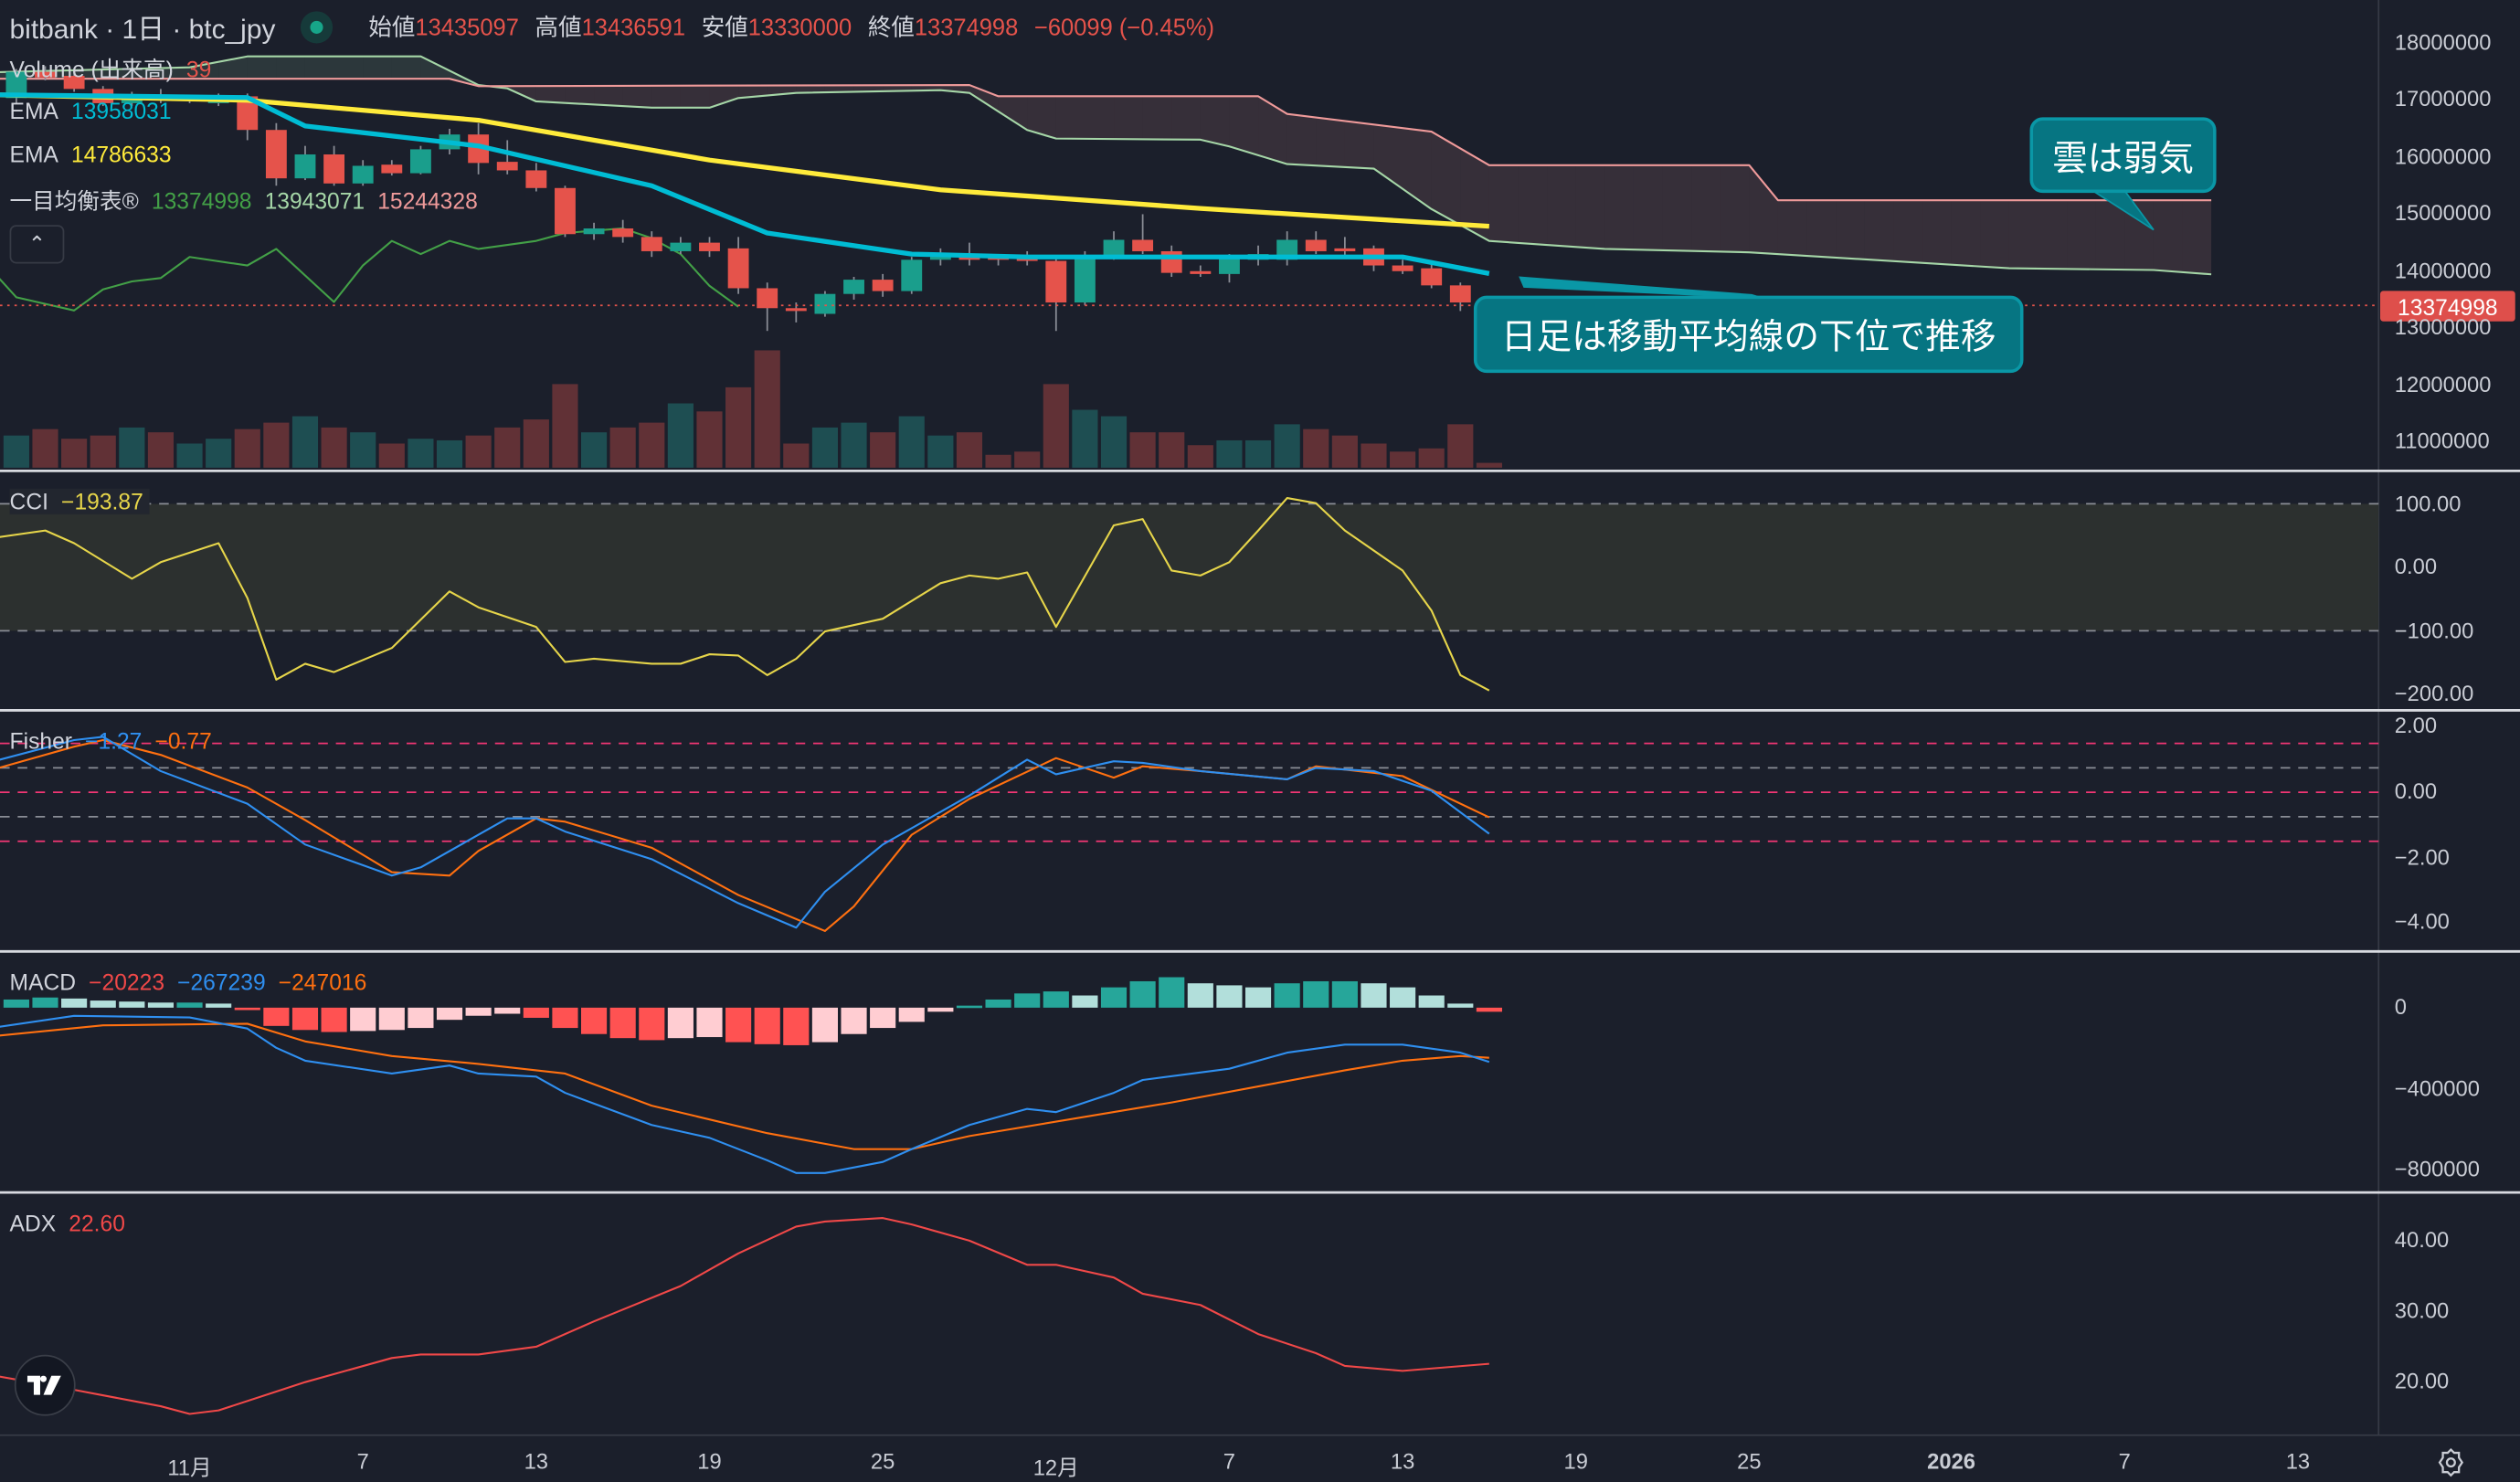 The image size is (2520, 1482). What do you see at coordinates (1951, 1461) in the screenshot?
I see `time-tick-label: 2026` at bounding box center [1951, 1461].